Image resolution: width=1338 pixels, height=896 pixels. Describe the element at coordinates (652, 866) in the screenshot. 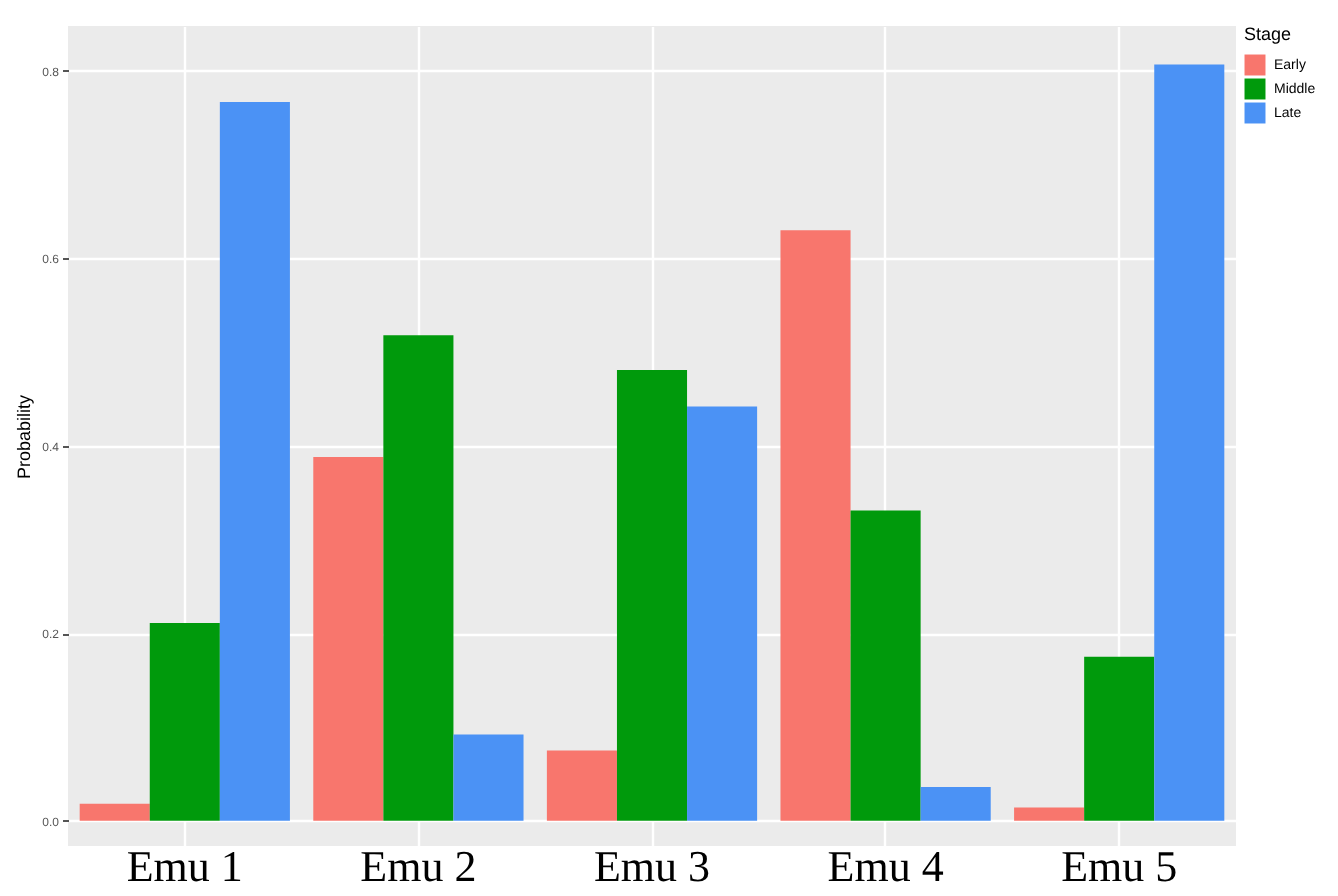

I see `x-tick-label: Emu 3` at that location.